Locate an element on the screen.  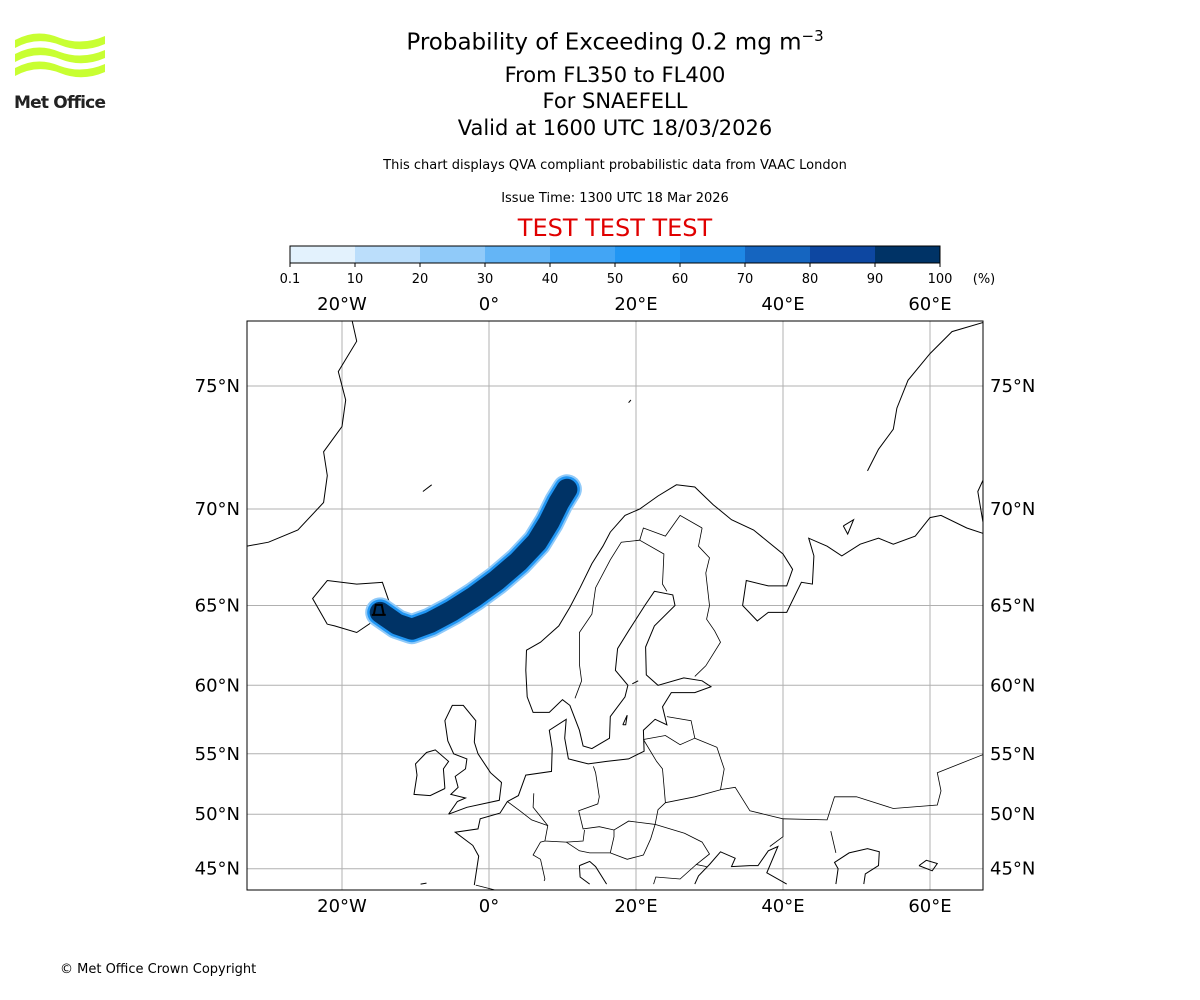
colorbar-tick-label: 60 is located at coordinates (680, 279).